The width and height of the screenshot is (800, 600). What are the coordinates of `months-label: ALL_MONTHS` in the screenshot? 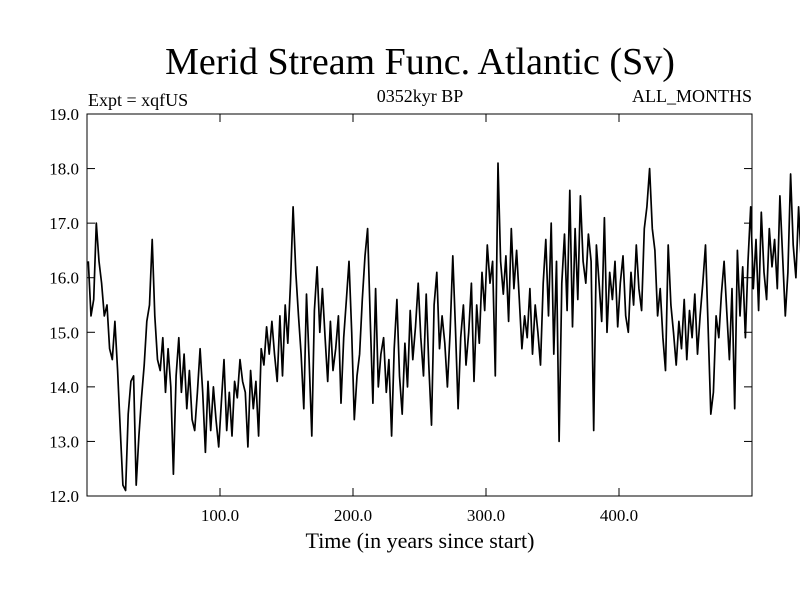 It's located at (692, 96).